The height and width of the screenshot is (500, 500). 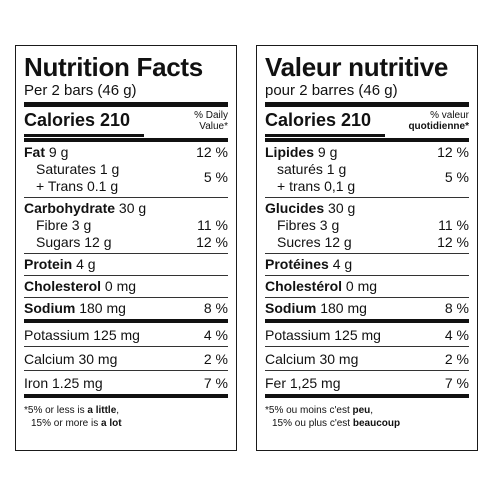 What do you see at coordinates (74, 242) in the screenshot?
I see `sugars: Sugars 12 g` at bounding box center [74, 242].